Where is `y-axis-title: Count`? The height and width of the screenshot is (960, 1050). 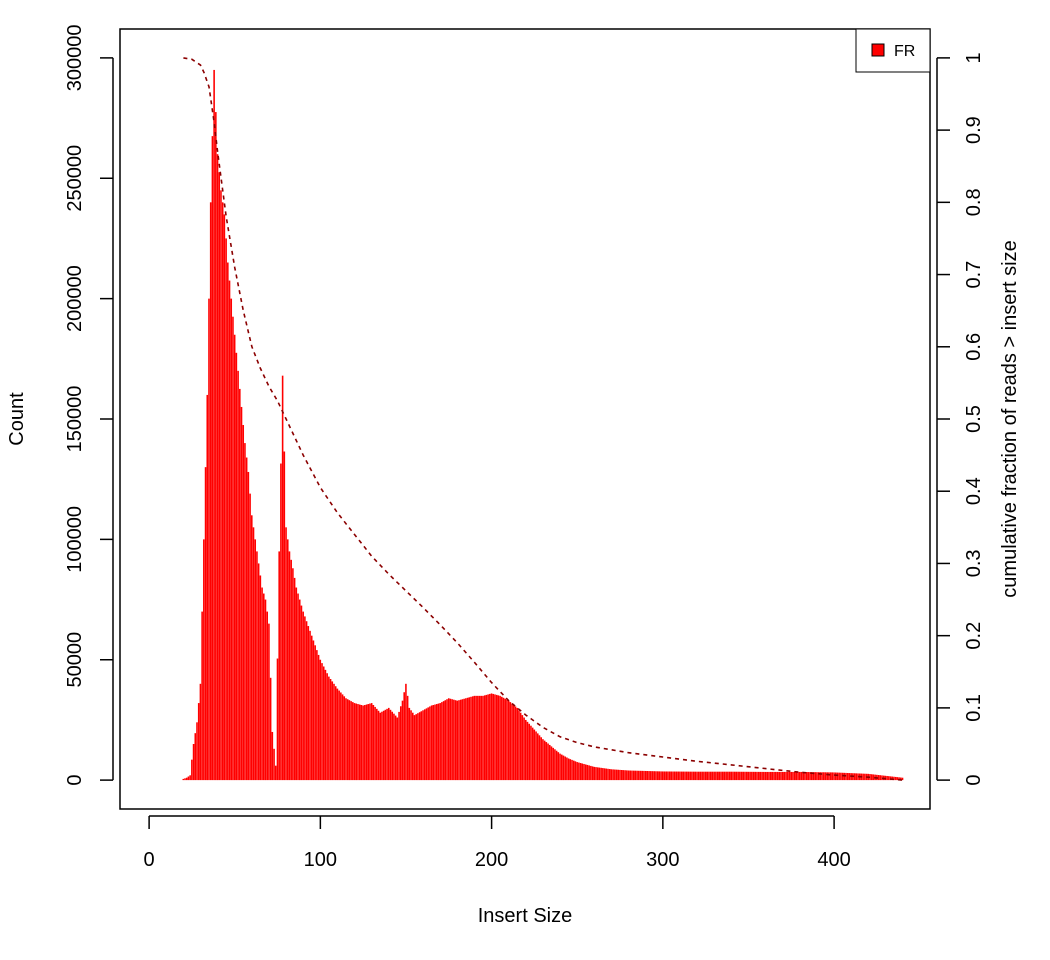 y-axis-title: Count is located at coordinates (17, 419).